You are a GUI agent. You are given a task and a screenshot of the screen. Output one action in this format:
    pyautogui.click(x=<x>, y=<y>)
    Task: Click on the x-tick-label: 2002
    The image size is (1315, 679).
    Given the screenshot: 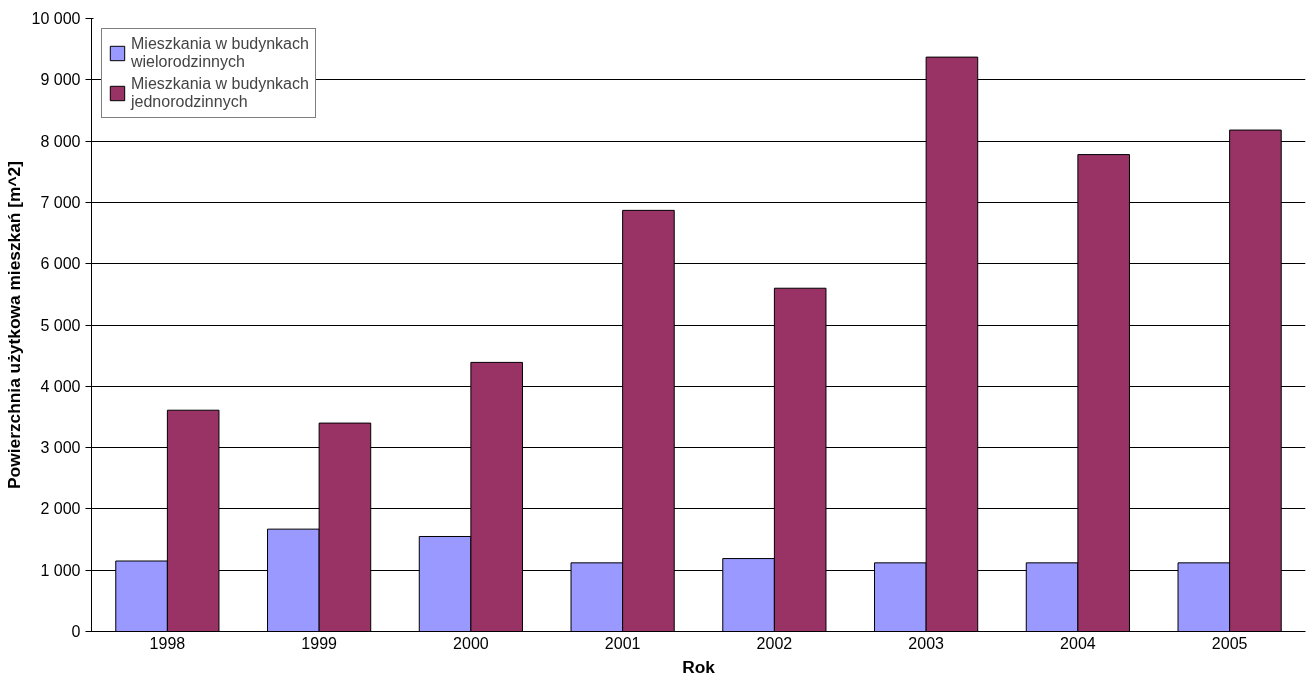 What is the action you would take?
    pyautogui.click(x=774, y=643)
    